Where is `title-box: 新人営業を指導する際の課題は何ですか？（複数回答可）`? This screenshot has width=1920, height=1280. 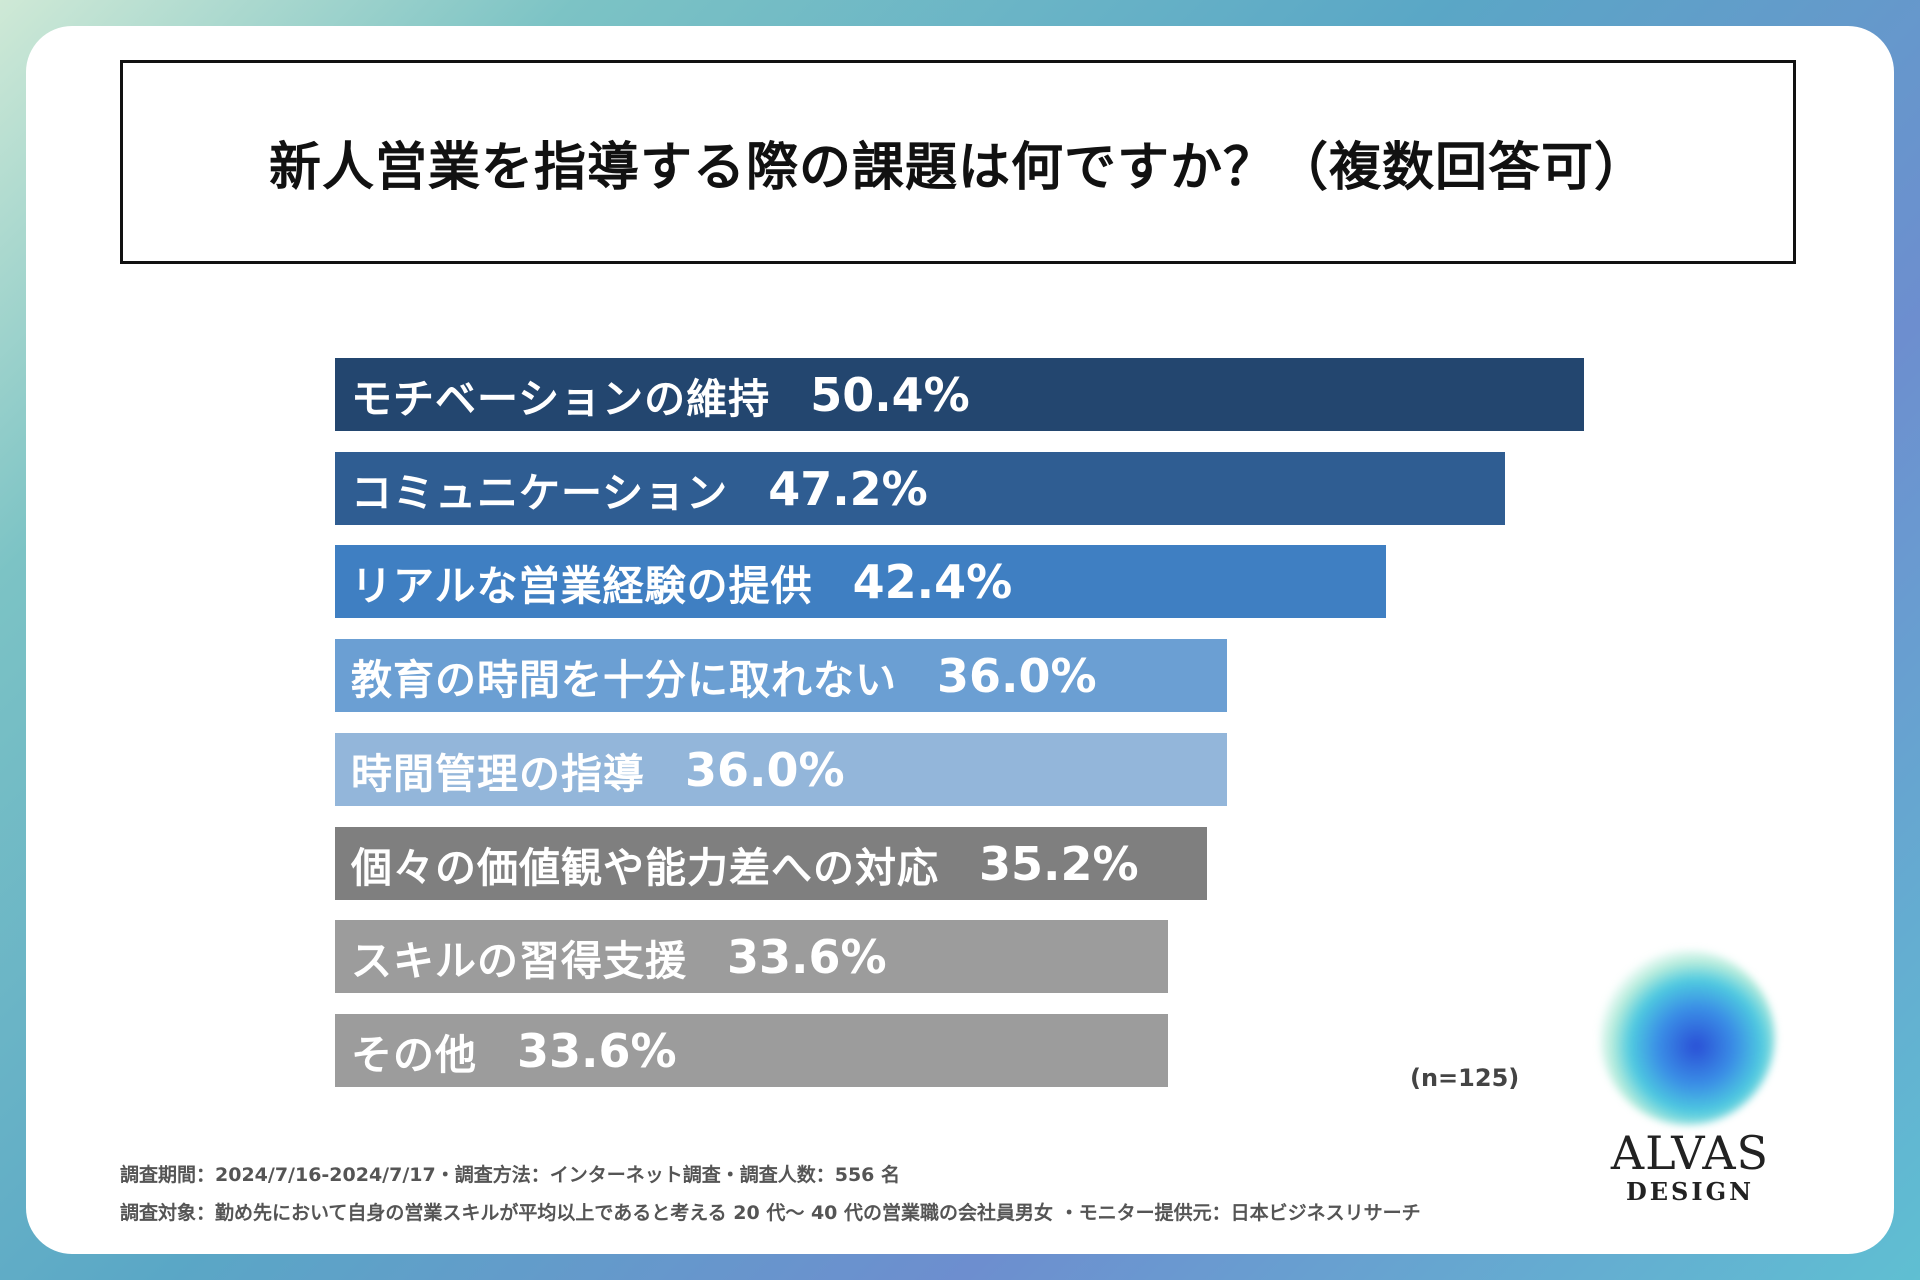 title-box: 新人営業を指導する際の課題は何ですか？（複数回答可） is located at coordinates (958, 162).